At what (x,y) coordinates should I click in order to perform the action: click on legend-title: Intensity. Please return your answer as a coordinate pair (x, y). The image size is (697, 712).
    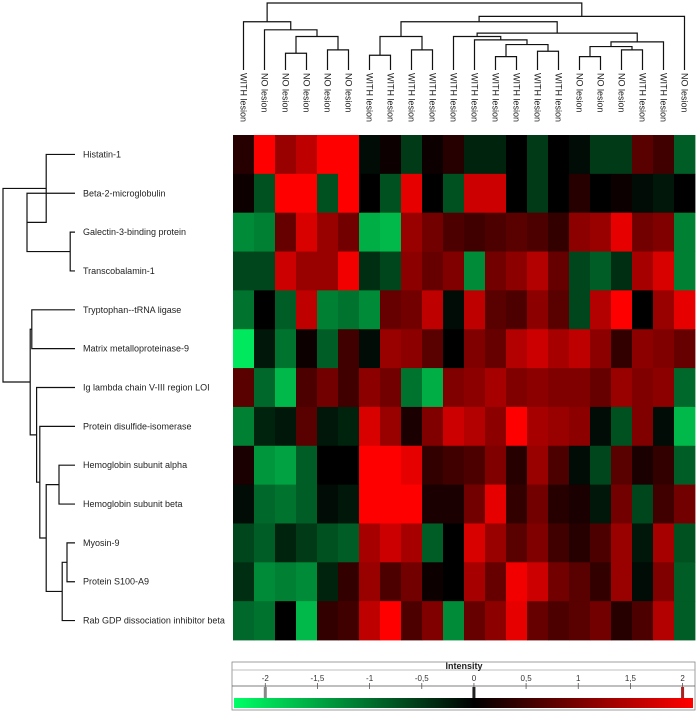
    Looking at the image, I should click on (463, 666).